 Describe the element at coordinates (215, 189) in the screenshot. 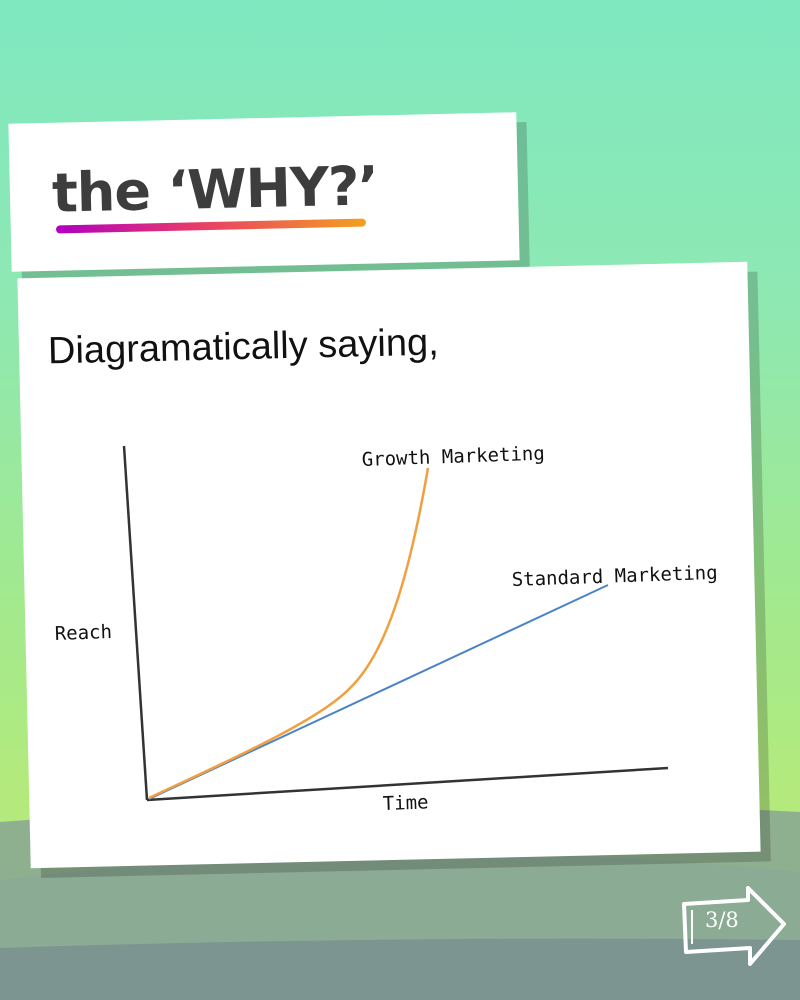

I see `page-title: the ‘WHY?’` at that location.